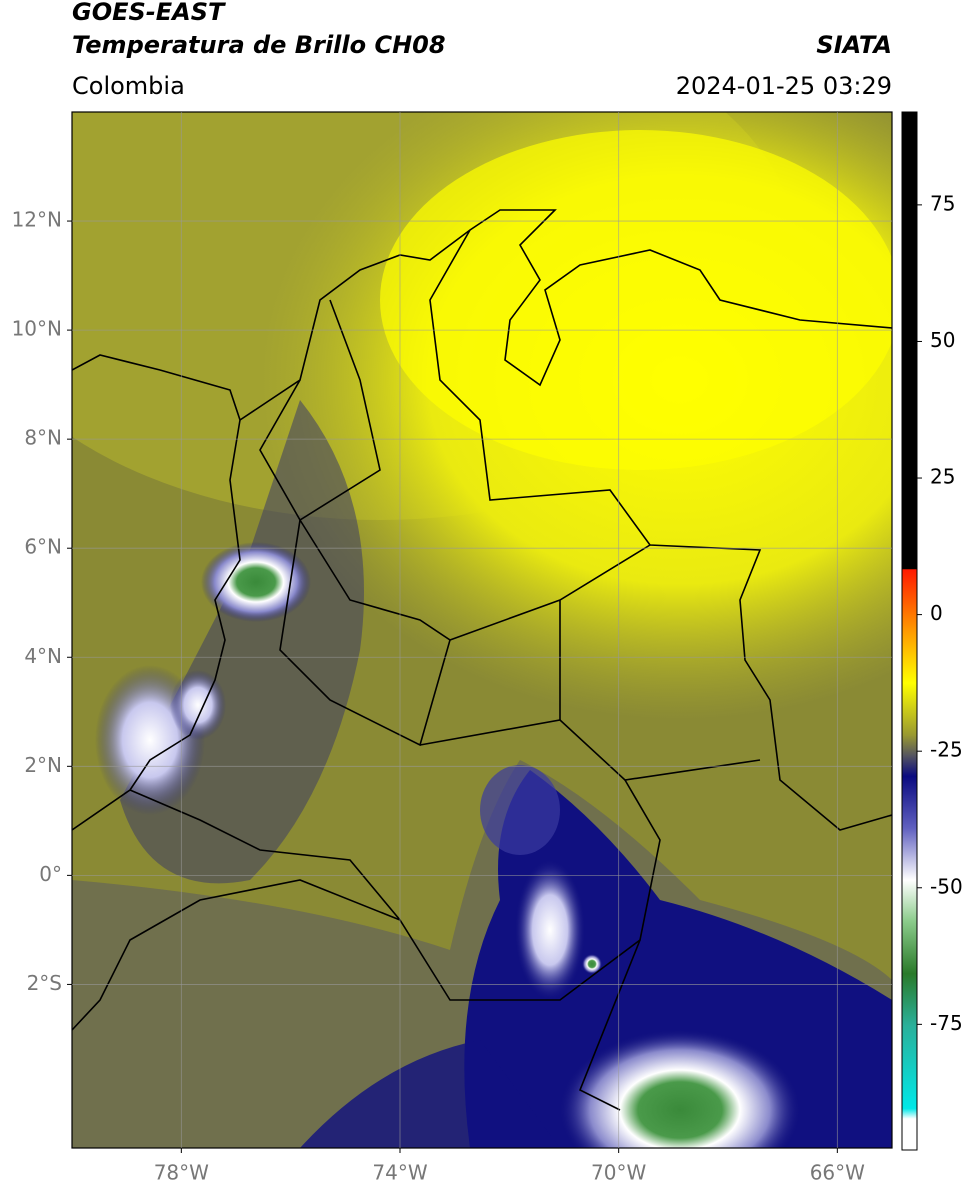  Describe the element at coordinates (784, 86) in the screenshot. I see `datetime: 2024-01-25 03:29` at that location.